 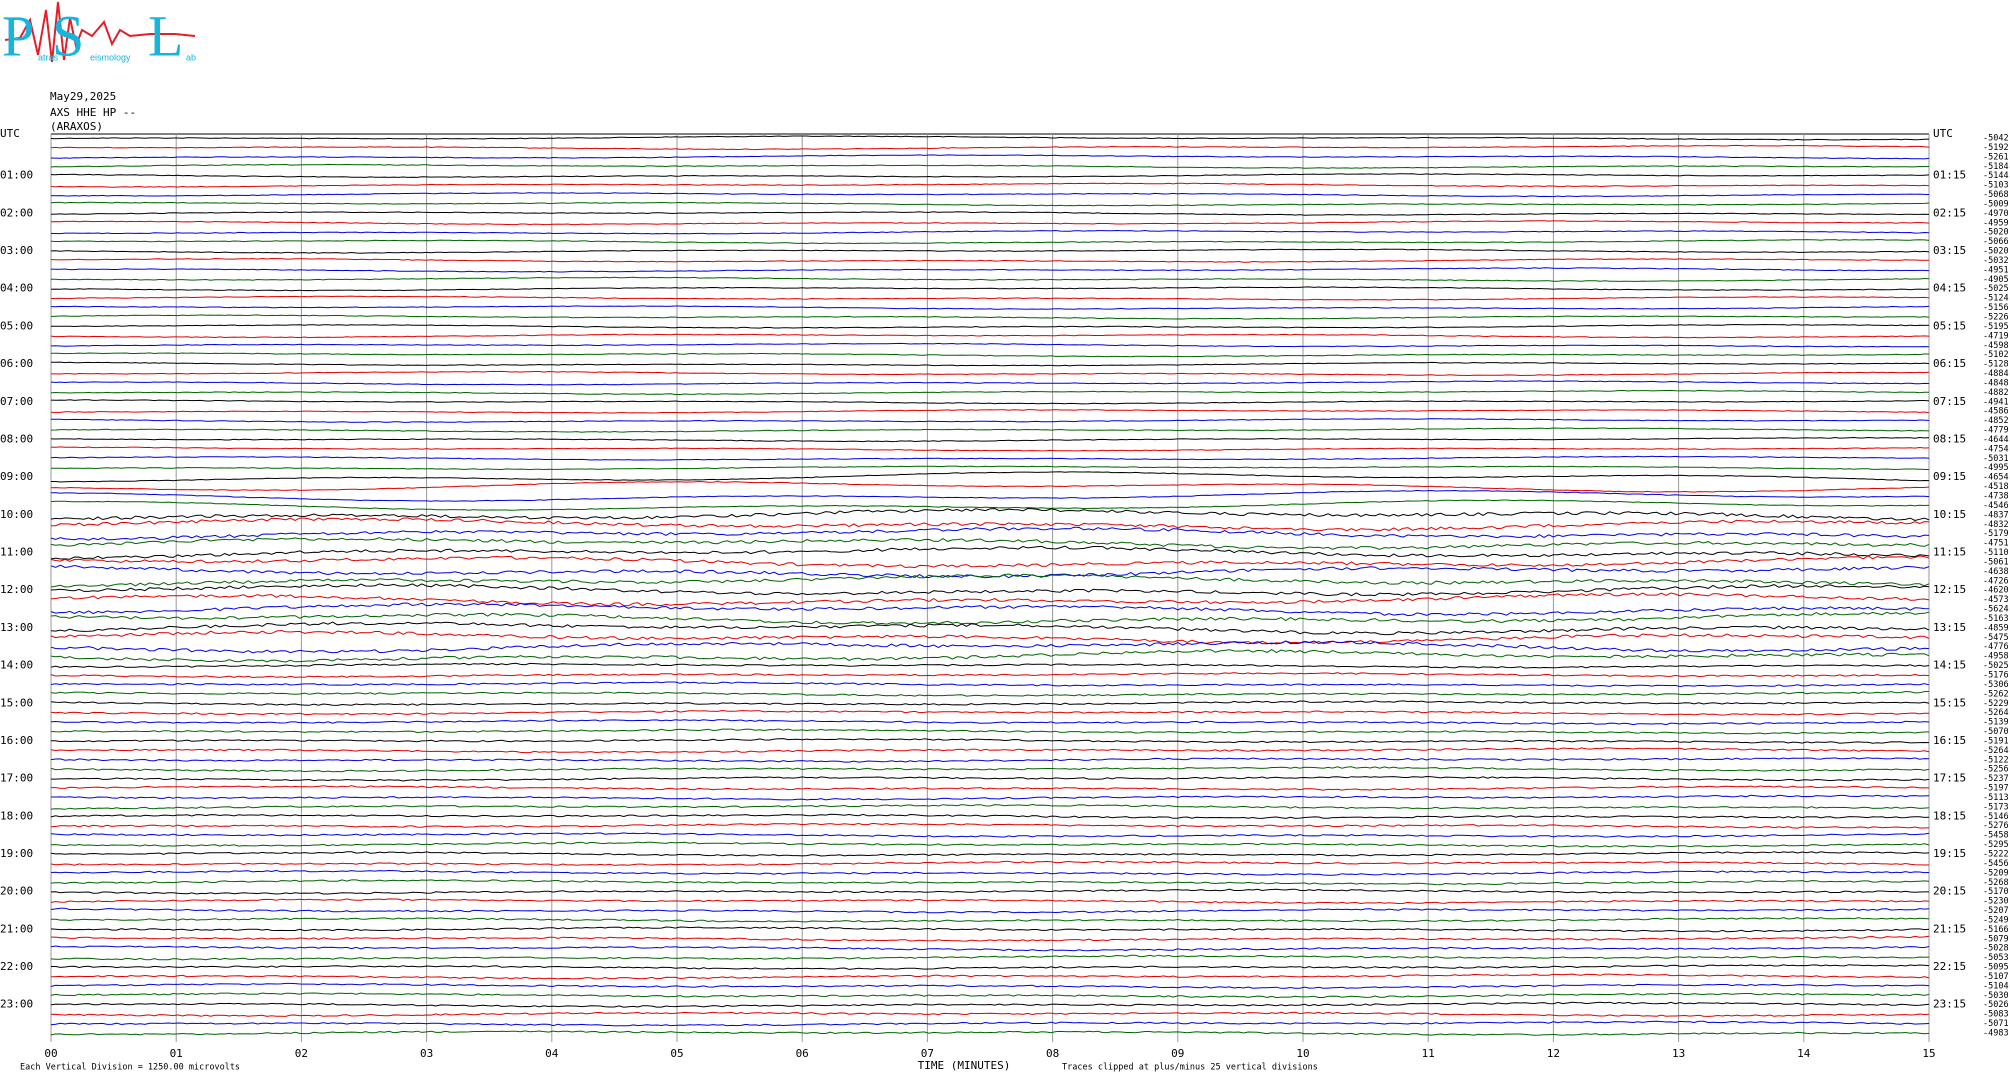 I want to click on trace-offset: -5122, so click(x=1996, y=760).